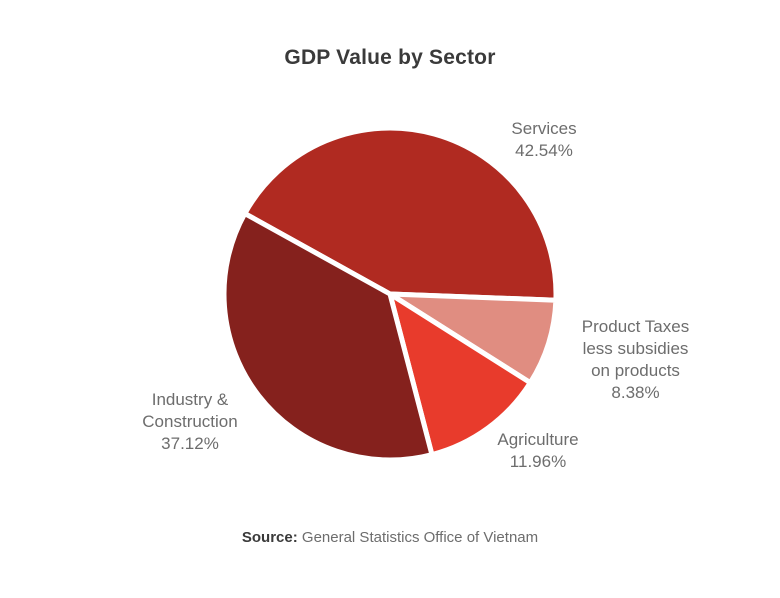  What do you see at coordinates (418, 537) in the screenshot?
I see `source-text: General Statistics Office of Vietnam` at bounding box center [418, 537].